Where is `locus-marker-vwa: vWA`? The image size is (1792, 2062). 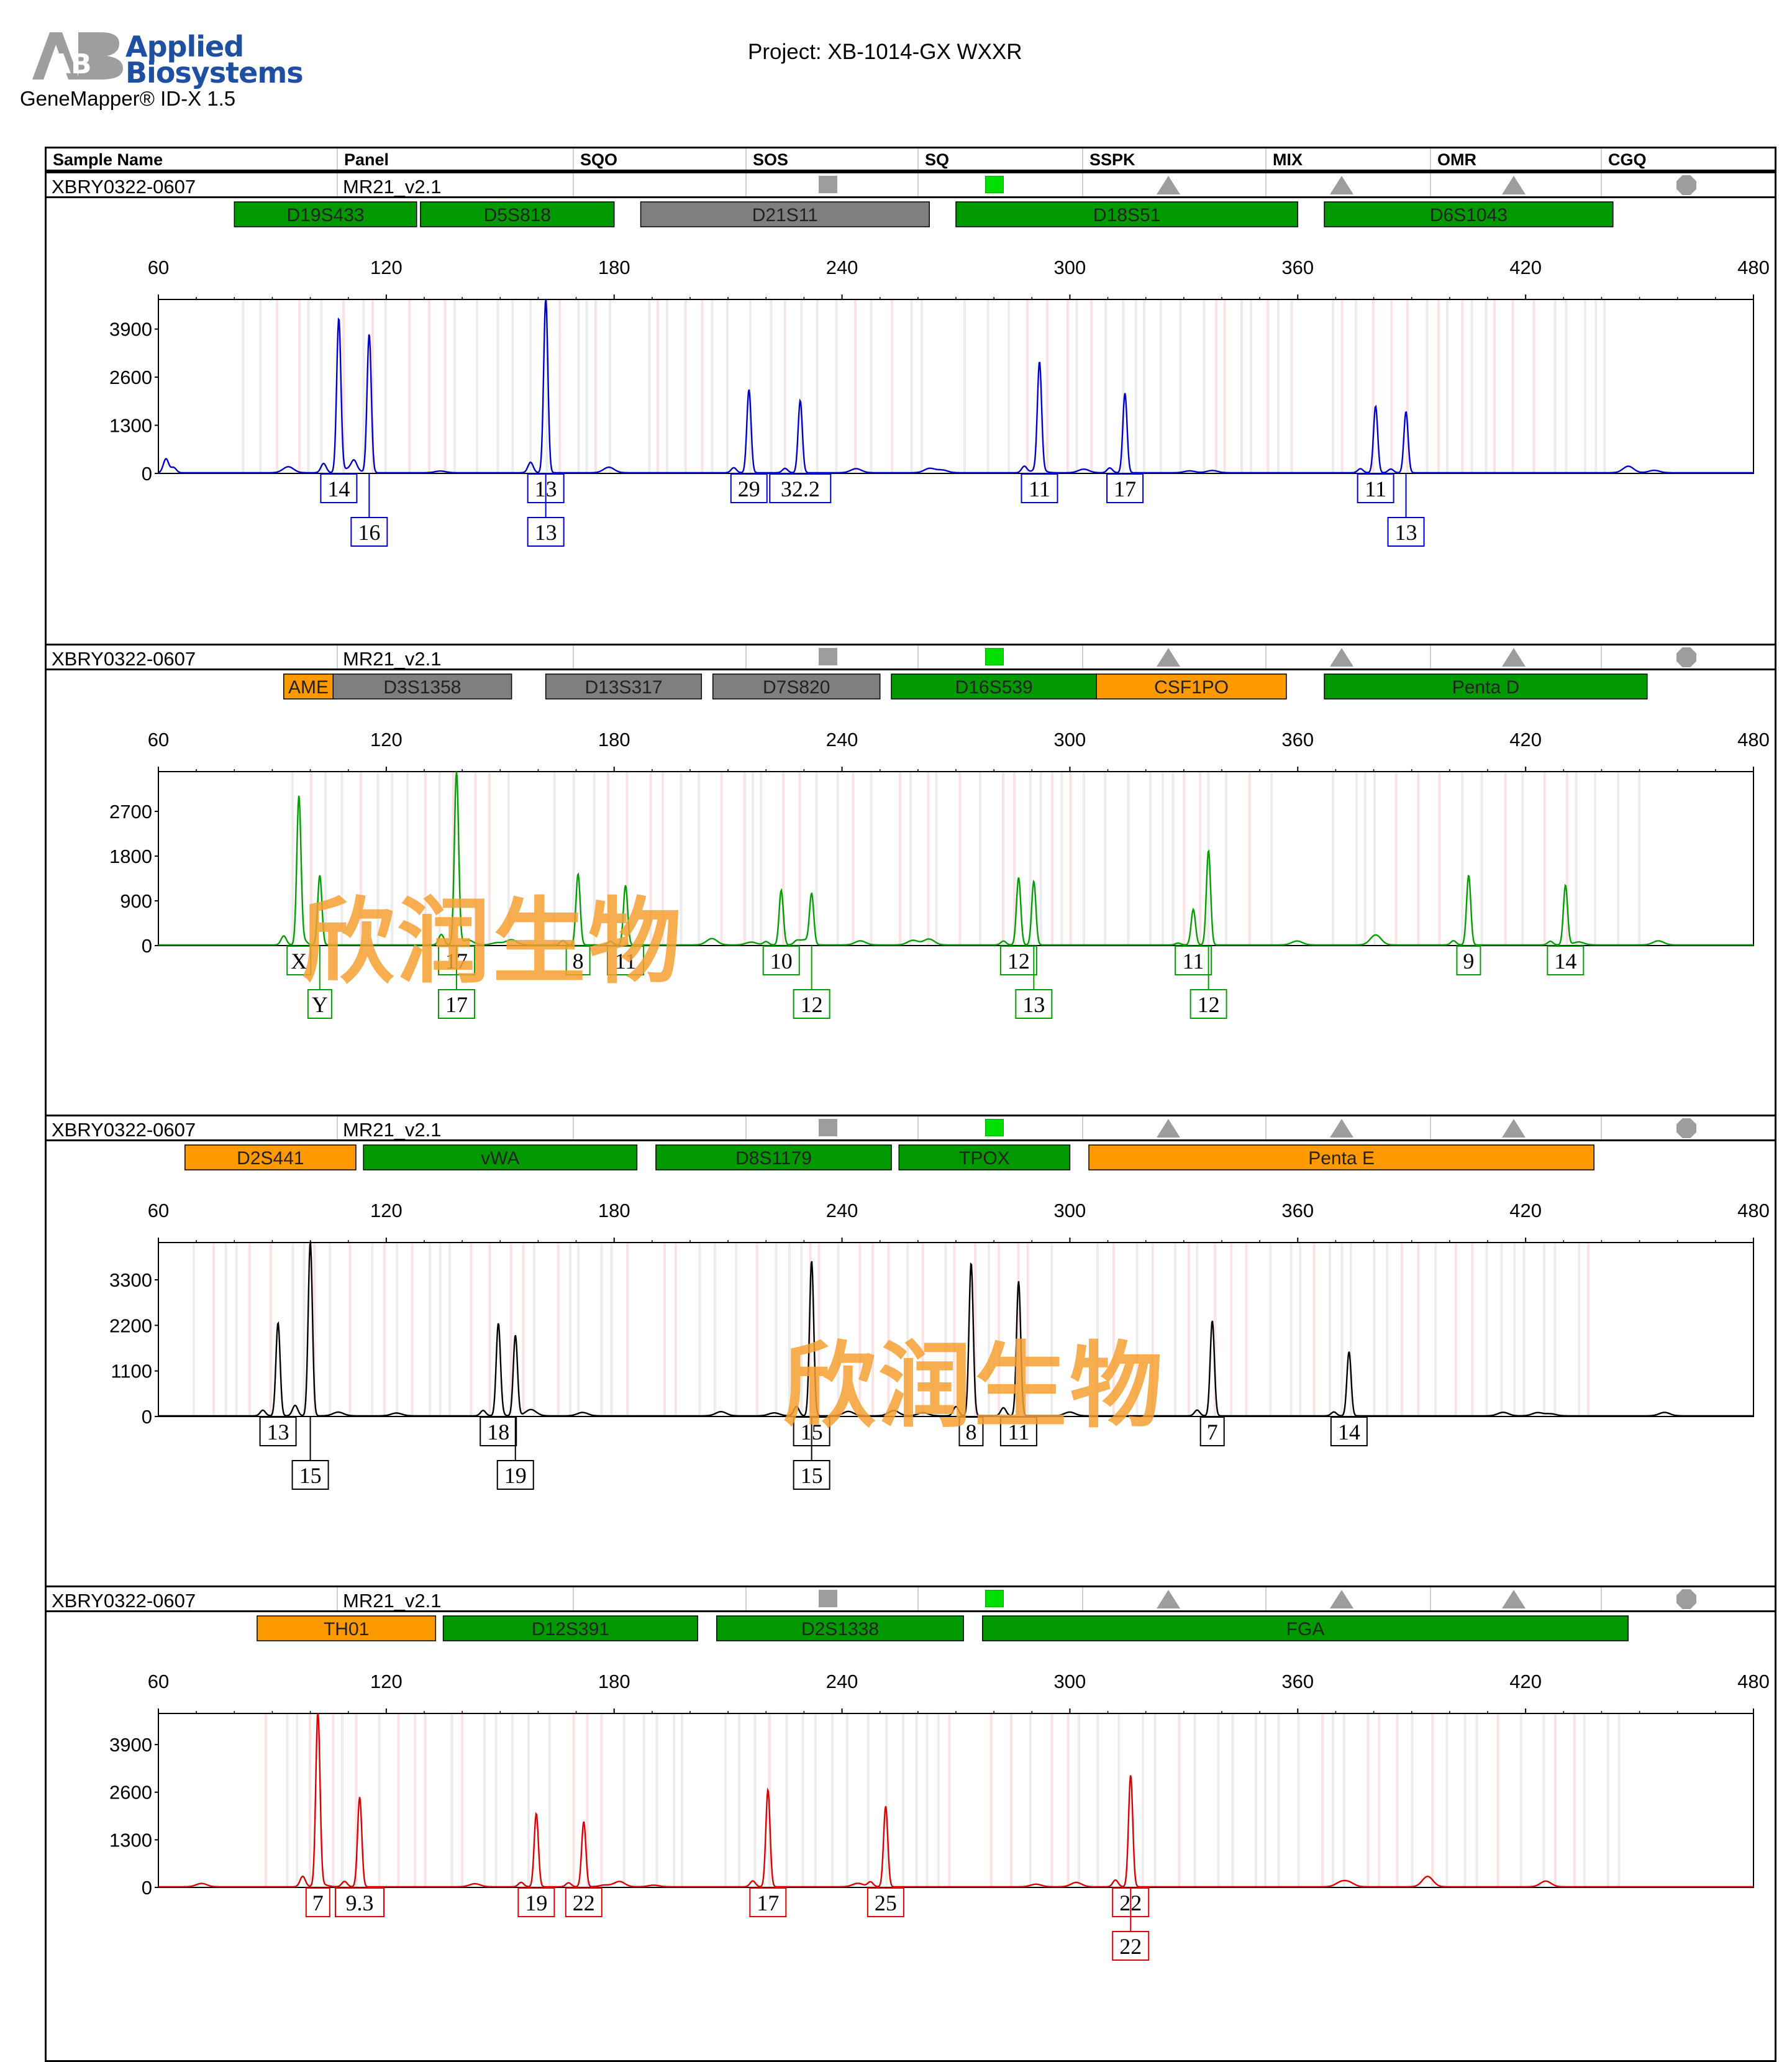
locus-marker-vwa: vWA is located at coordinates (500, 1157).